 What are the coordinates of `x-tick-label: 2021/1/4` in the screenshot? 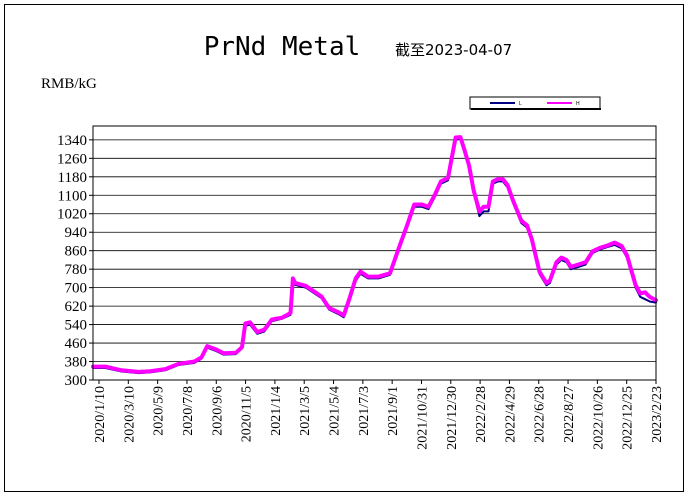 It's located at (276, 411).